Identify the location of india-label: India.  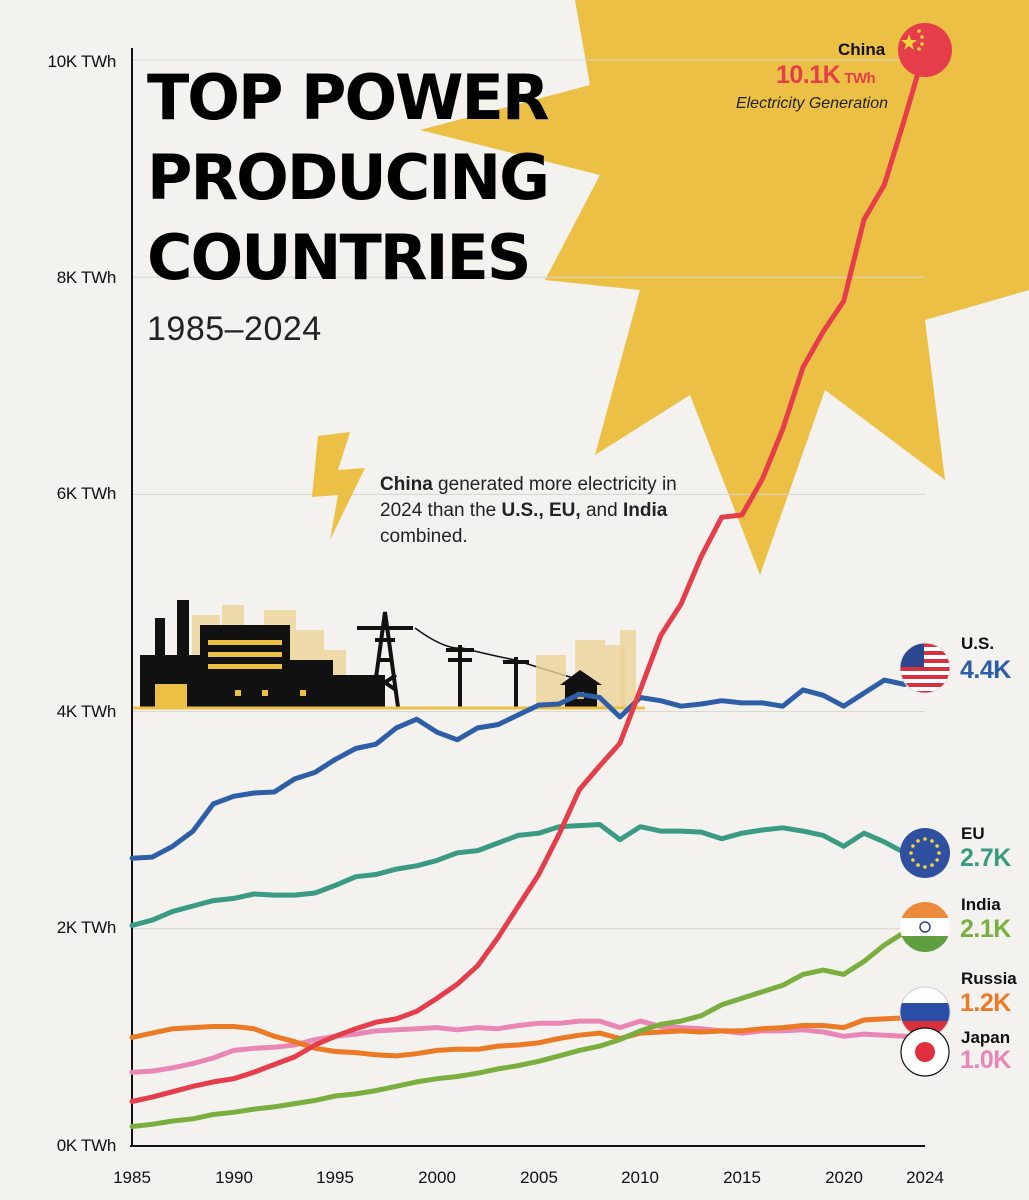
(981, 904).